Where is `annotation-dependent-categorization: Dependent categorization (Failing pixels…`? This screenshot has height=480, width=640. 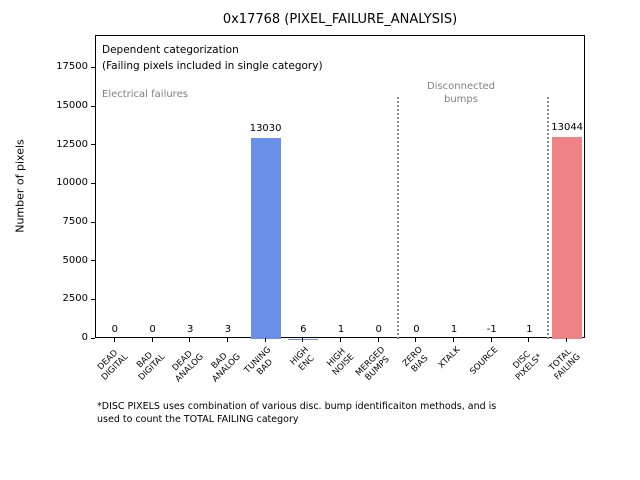 annotation-dependent-categorization: Dependent categorization (Failing pixels… is located at coordinates (212, 58).